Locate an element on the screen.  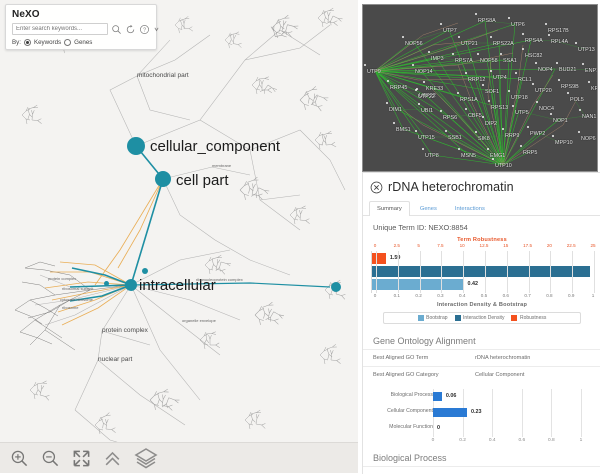
gene-label: SSA1 is located at coordinates (510, 61).